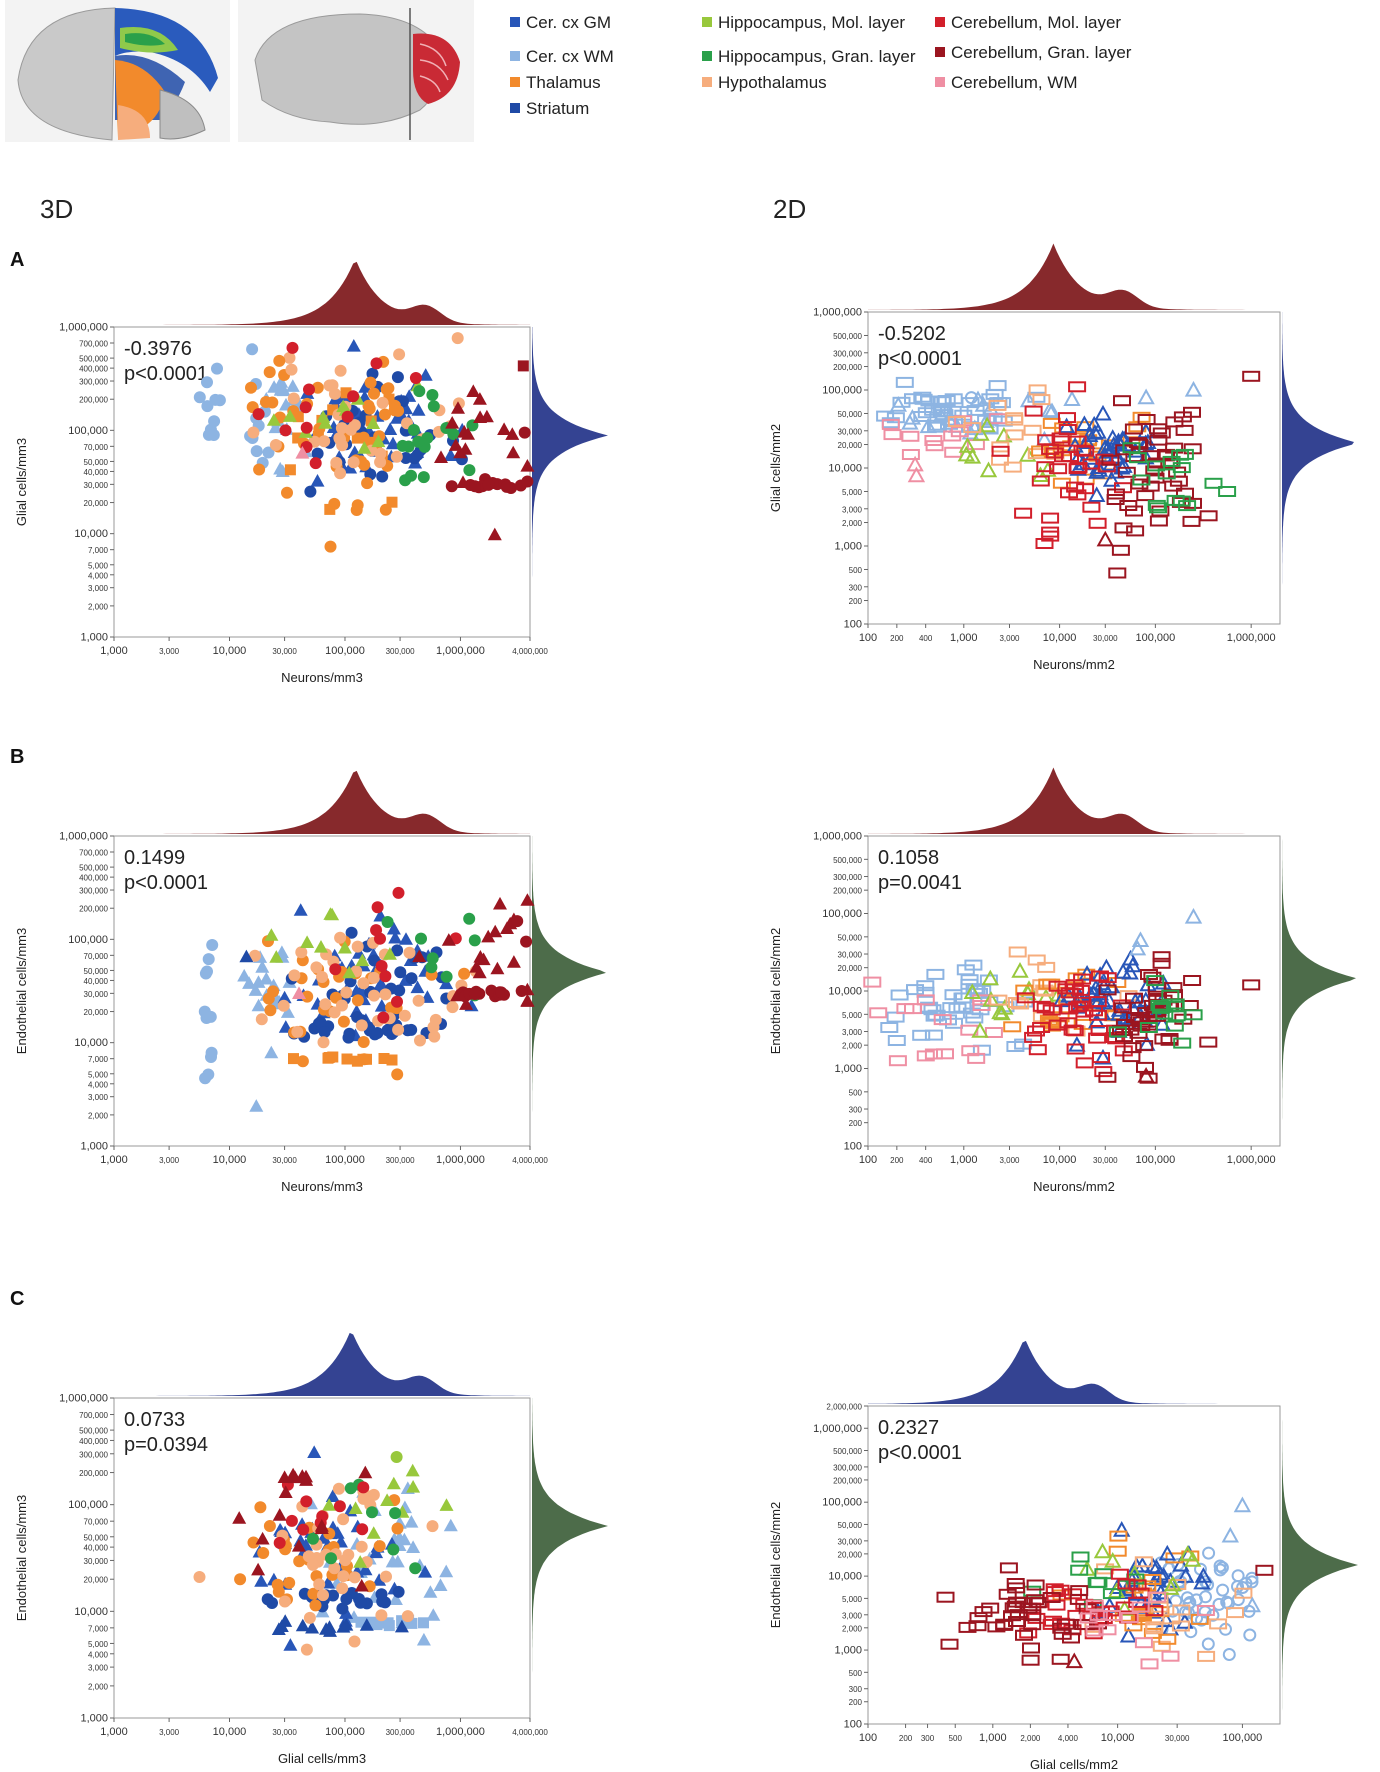 The image size is (1380, 1772). What do you see at coordinates (1155, 638) in the screenshot?
I see `x-tick-label: 100,000` at bounding box center [1155, 638].